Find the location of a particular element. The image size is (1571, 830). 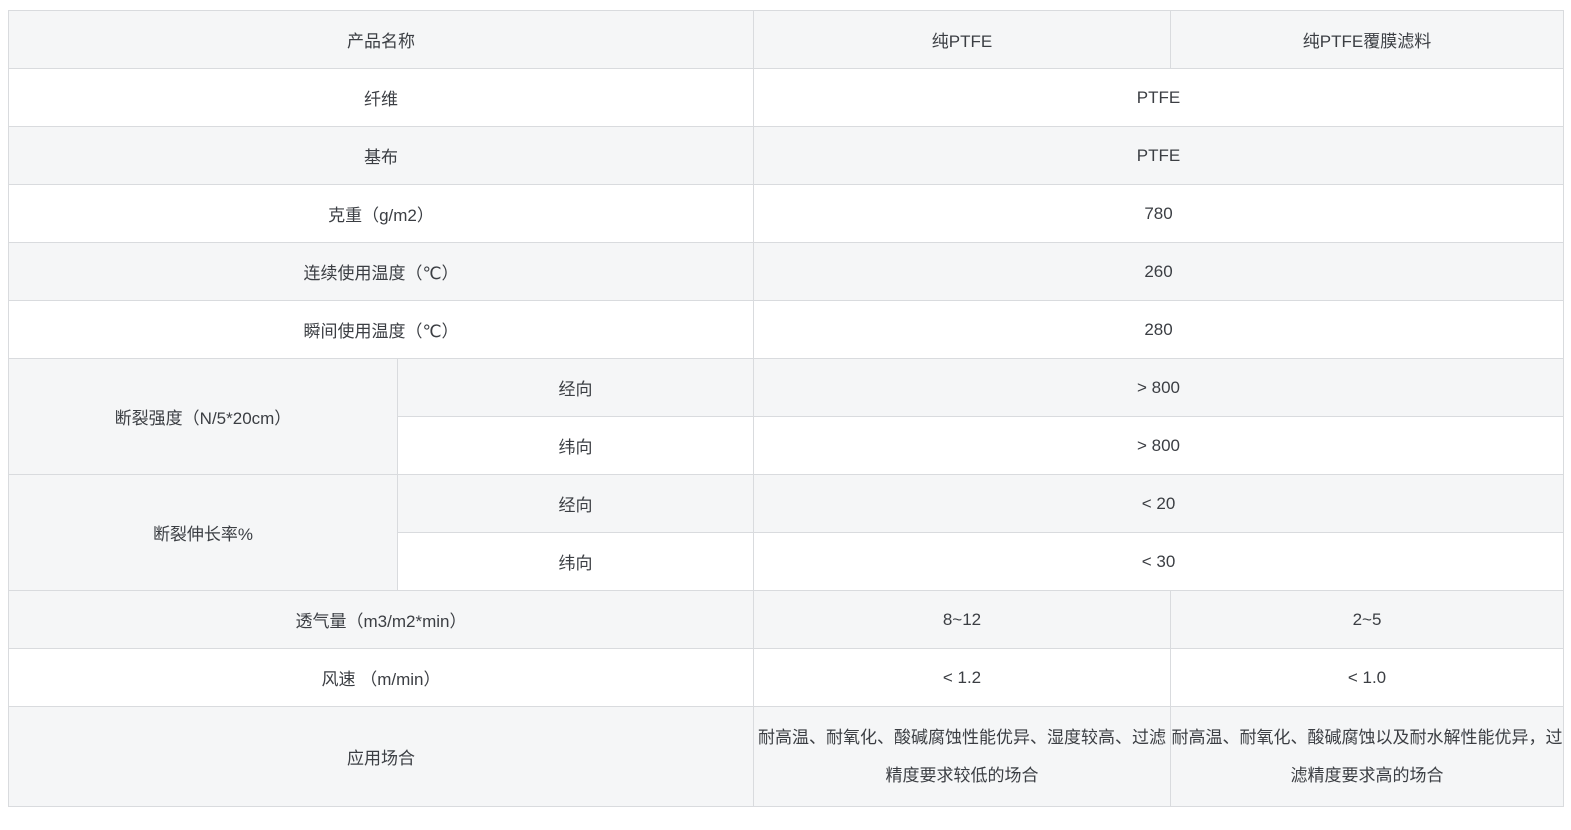

row-label: 风速 （m/min） is located at coordinates (381, 677).